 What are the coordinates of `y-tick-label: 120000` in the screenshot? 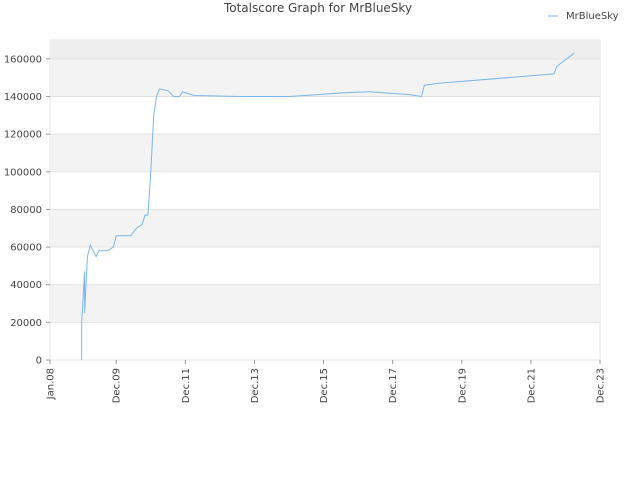 It's located at (23, 135).